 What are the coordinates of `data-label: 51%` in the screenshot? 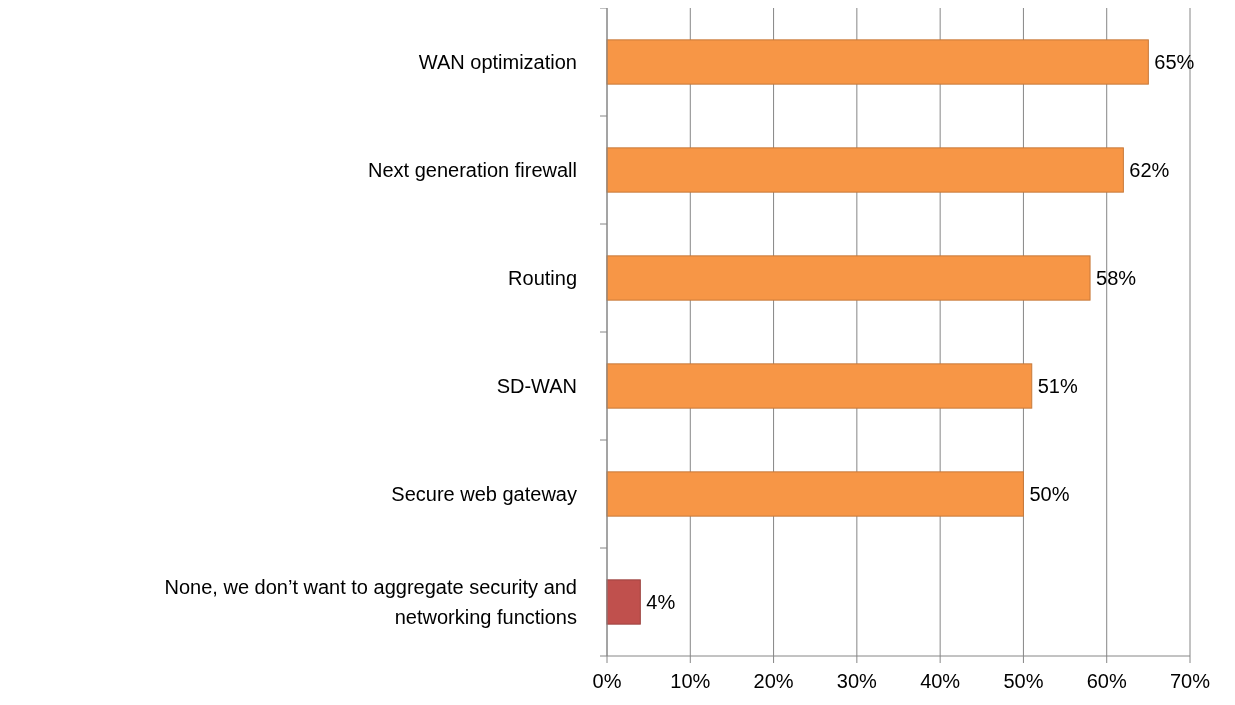 It's located at (1057, 386).